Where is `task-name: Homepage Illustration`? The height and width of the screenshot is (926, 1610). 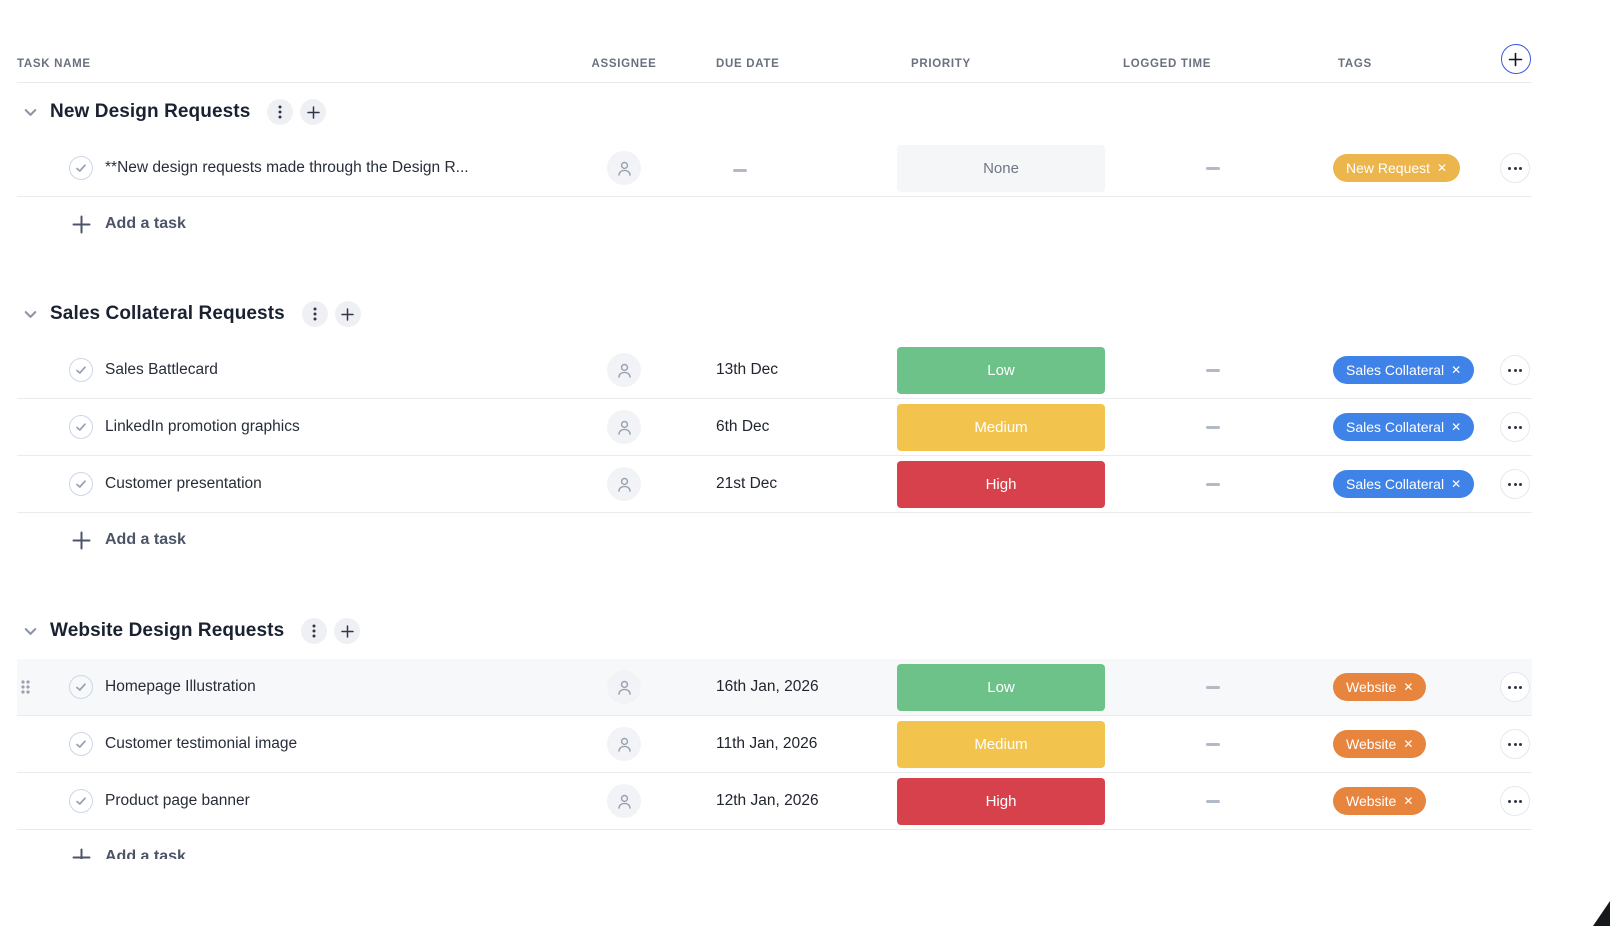
task-name: Homepage Illustration is located at coordinates (180, 686).